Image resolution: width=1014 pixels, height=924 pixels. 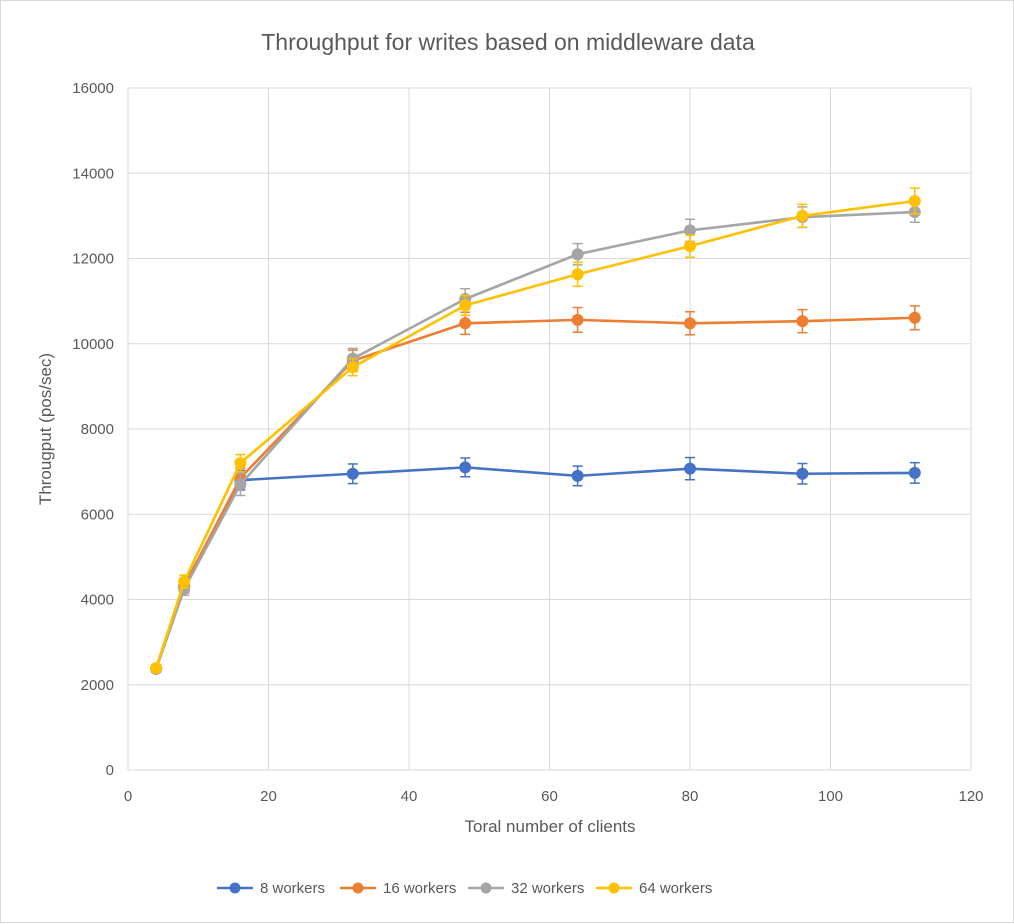 I want to click on legend-label: 16 workers, so click(x=419, y=888).